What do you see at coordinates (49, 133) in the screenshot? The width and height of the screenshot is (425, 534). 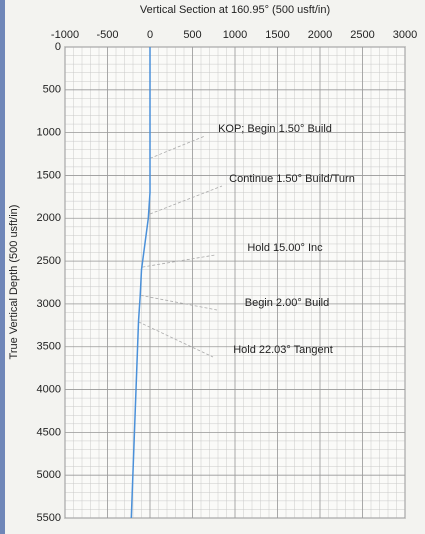 I see `y-tick-label: 1000` at bounding box center [49, 133].